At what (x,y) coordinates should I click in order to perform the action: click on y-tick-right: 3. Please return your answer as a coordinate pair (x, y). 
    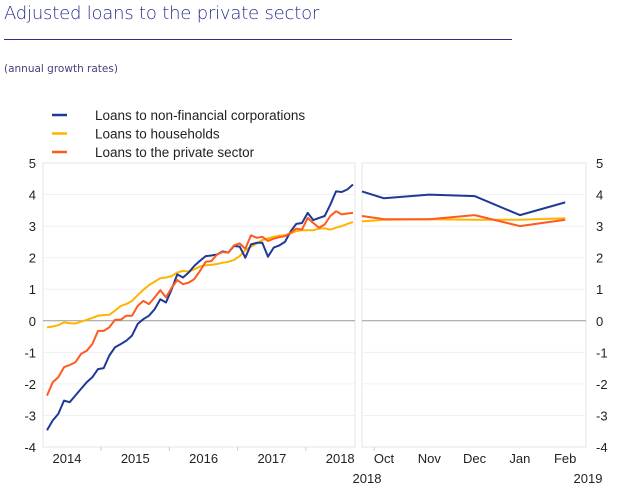
    Looking at the image, I should click on (599, 226).